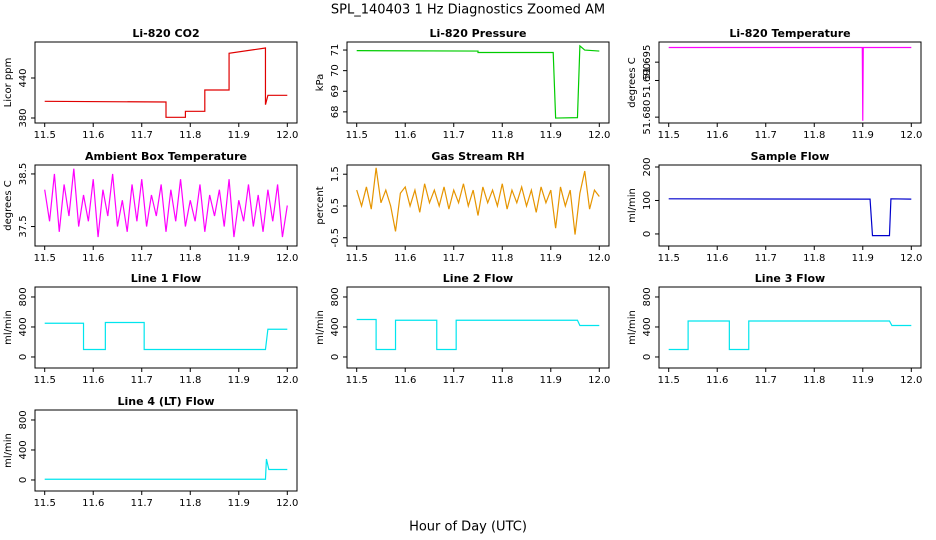 The width and height of the screenshot is (936, 540). I want to click on panel-title: Sample Flow, so click(790, 156).